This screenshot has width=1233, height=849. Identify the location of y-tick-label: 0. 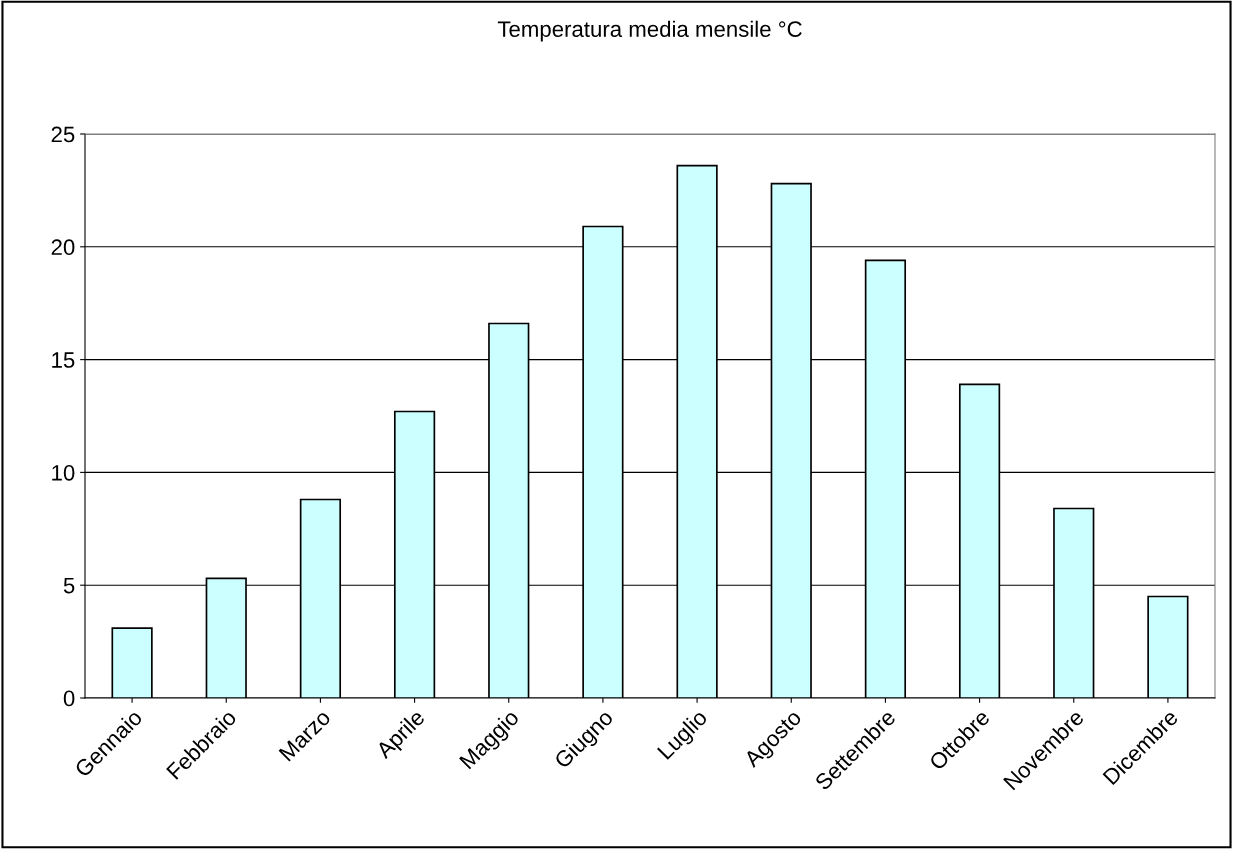
(69, 698).